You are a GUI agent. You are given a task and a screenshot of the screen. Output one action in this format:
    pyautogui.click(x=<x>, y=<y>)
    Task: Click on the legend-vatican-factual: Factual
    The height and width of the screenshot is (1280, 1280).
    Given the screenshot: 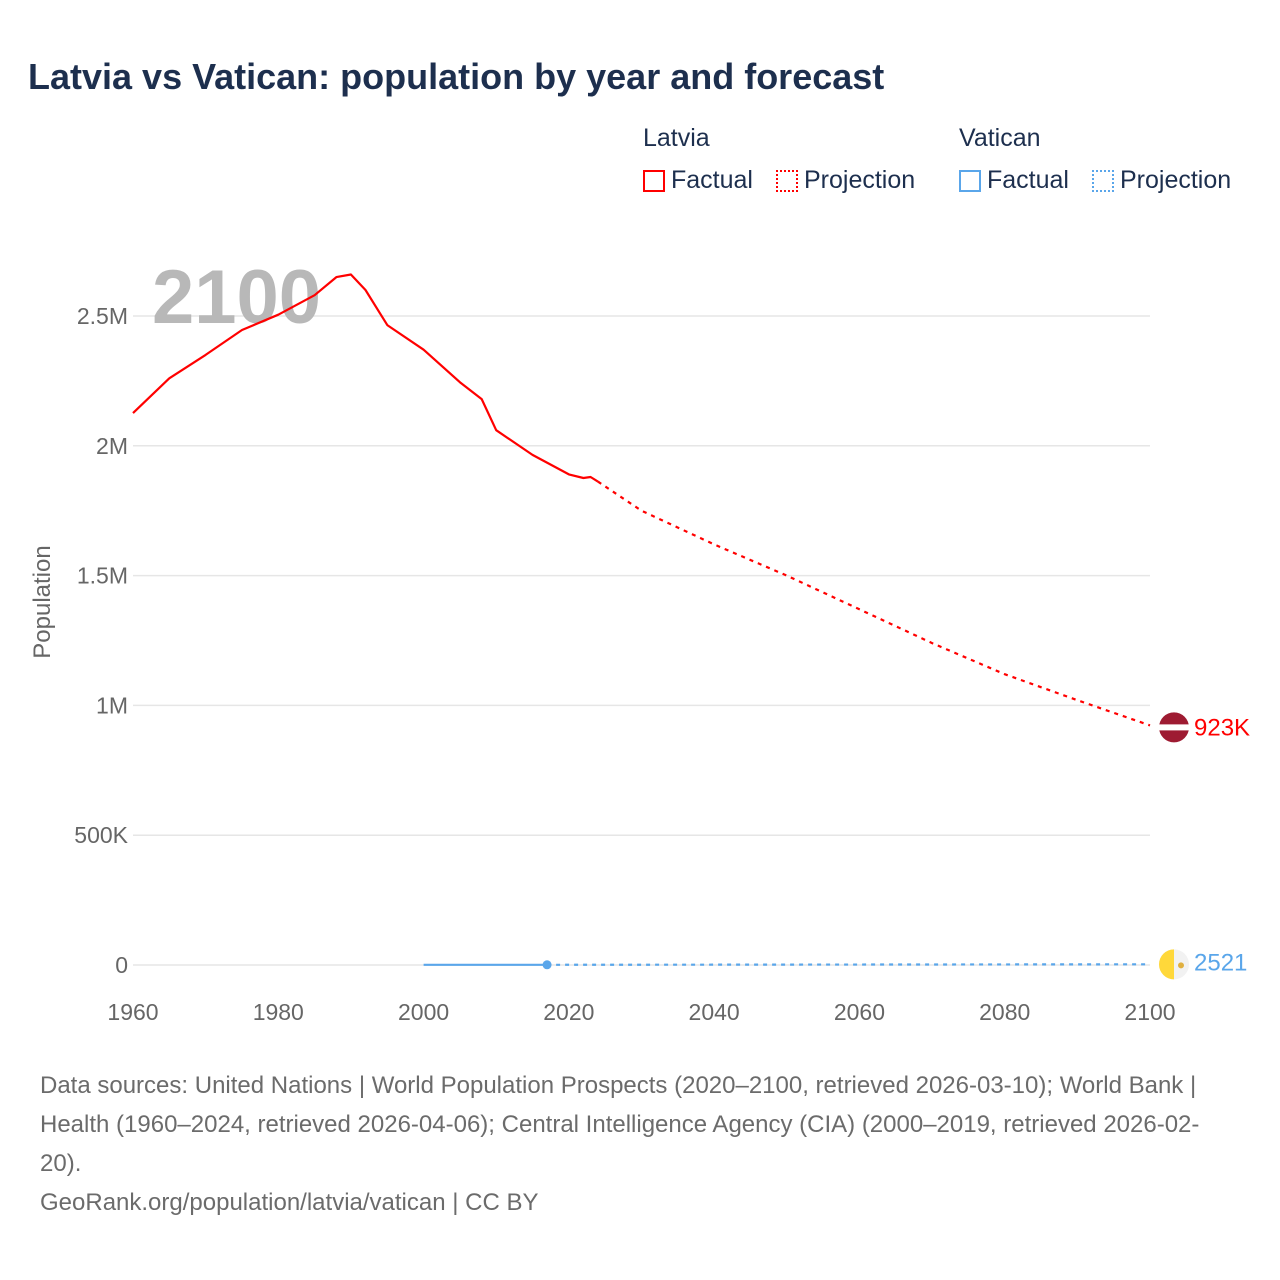 What is the action you would take?
    pyautogui.click(x=1014, y=180)
    